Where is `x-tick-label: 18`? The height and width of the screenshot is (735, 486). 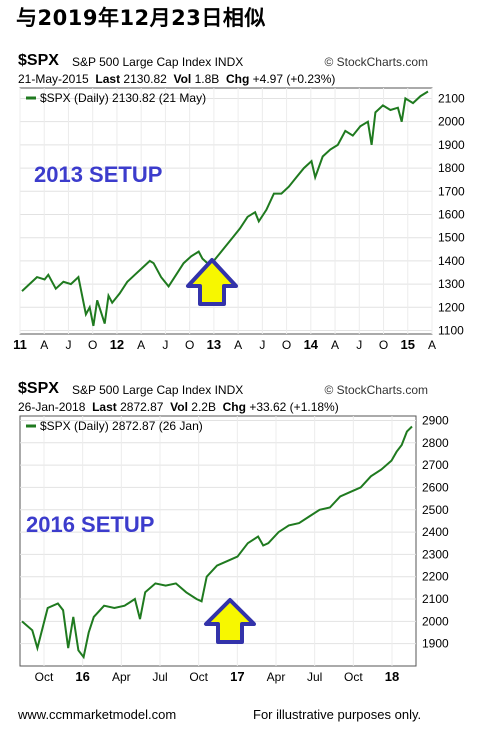 x-tick-label: 18 is located at coordinates (392, 676).